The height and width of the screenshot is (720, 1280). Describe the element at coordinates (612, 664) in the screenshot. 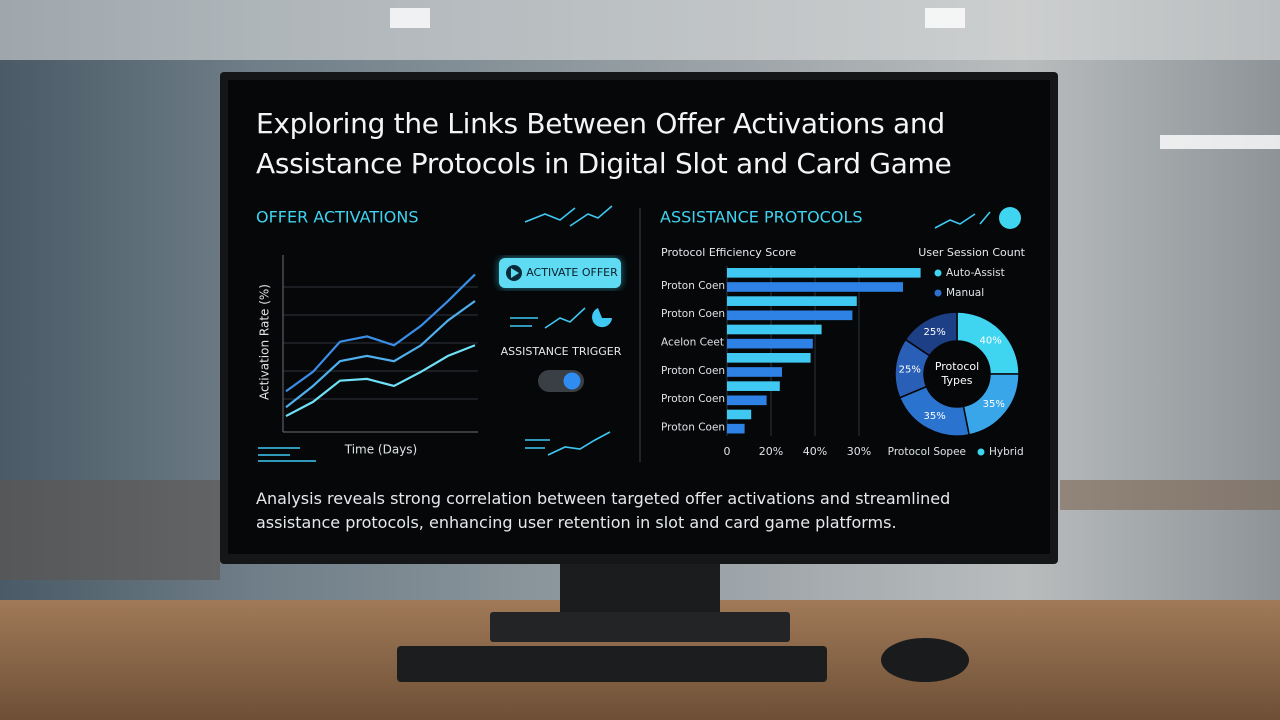

I see `keyboard` at that location.